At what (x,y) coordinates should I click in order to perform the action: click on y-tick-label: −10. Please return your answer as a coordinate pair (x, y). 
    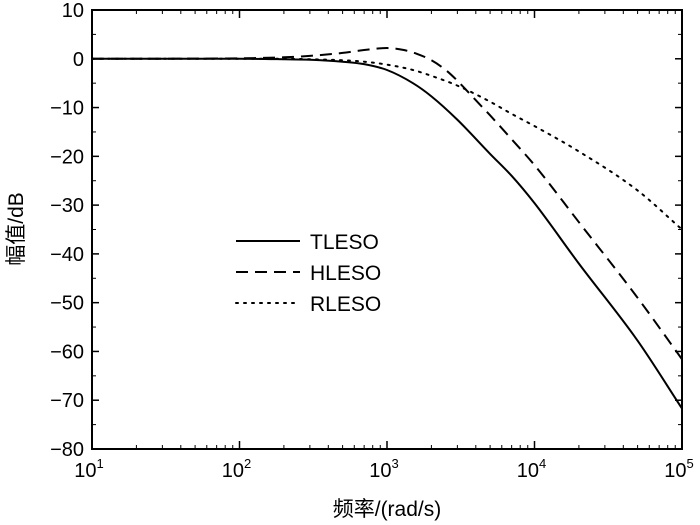
    Looking at the image, I should click on (67, 109).